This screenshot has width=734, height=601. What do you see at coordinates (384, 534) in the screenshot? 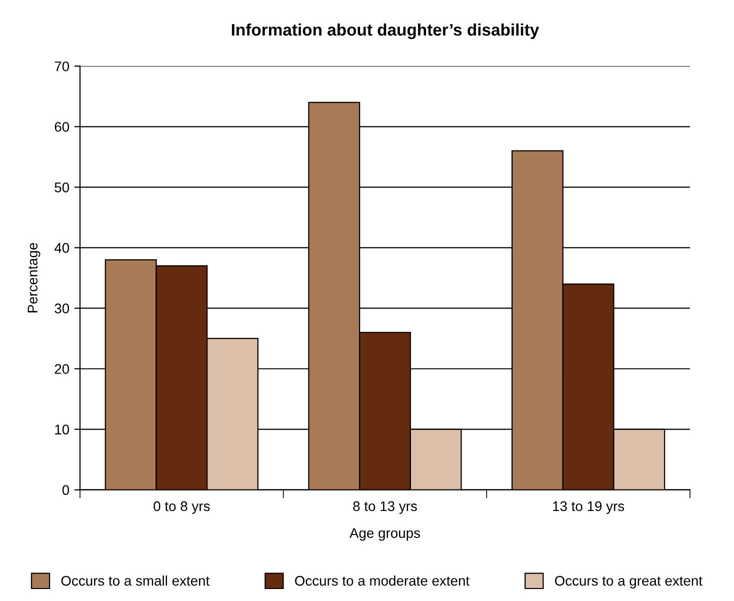
I see `x-axis-title: Age groups` at bounding box center [384, 534].